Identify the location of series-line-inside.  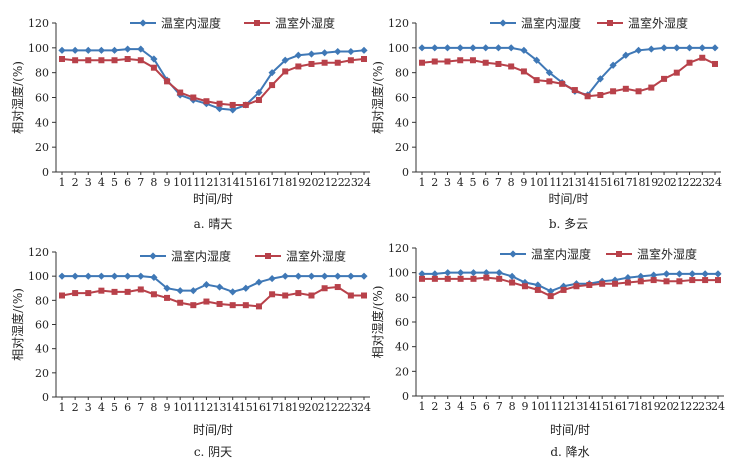
(213, 79).